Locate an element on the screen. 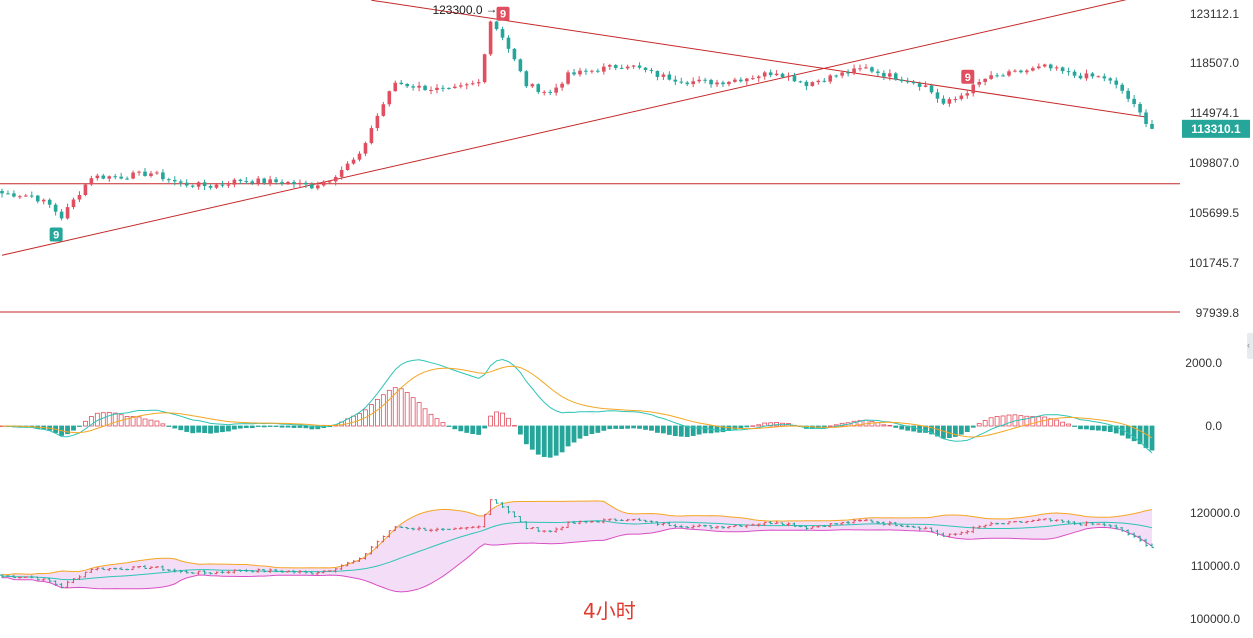 This screenshot has height=638, width=1253. arrow-right-icon: → is located at coordinates (492, 9).